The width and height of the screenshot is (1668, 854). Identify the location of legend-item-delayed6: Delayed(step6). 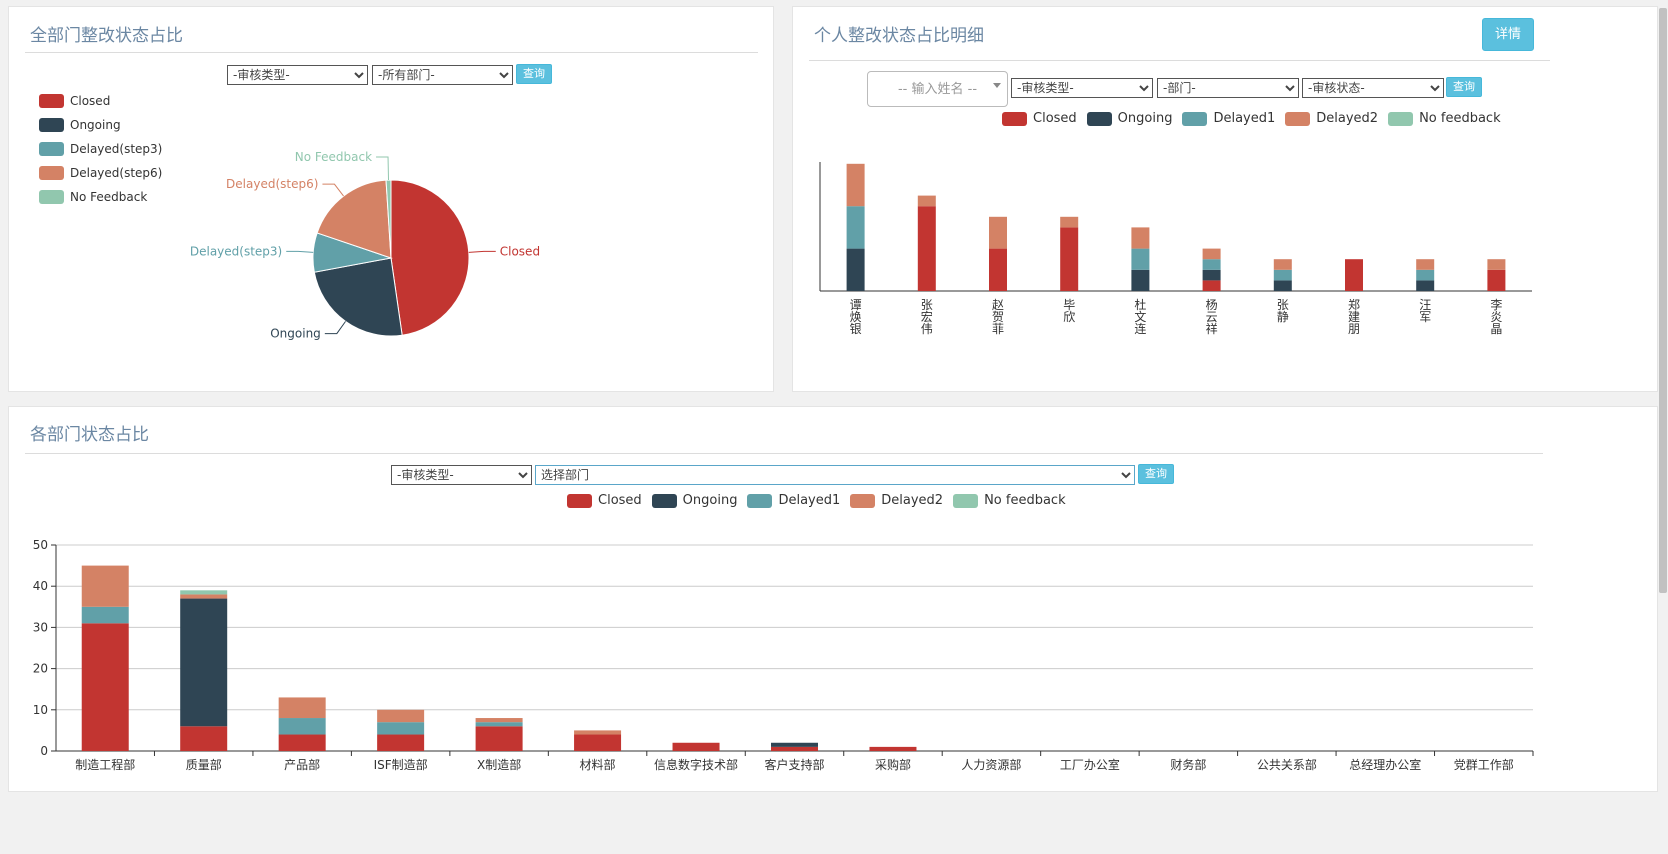
(100, 173).